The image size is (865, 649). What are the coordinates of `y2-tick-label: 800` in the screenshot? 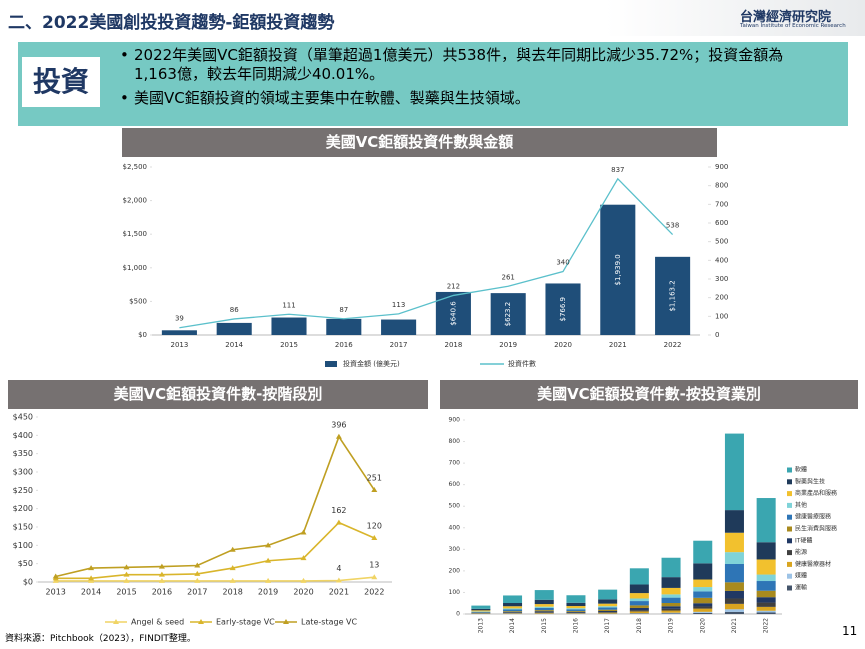 It's located at (721, 186).